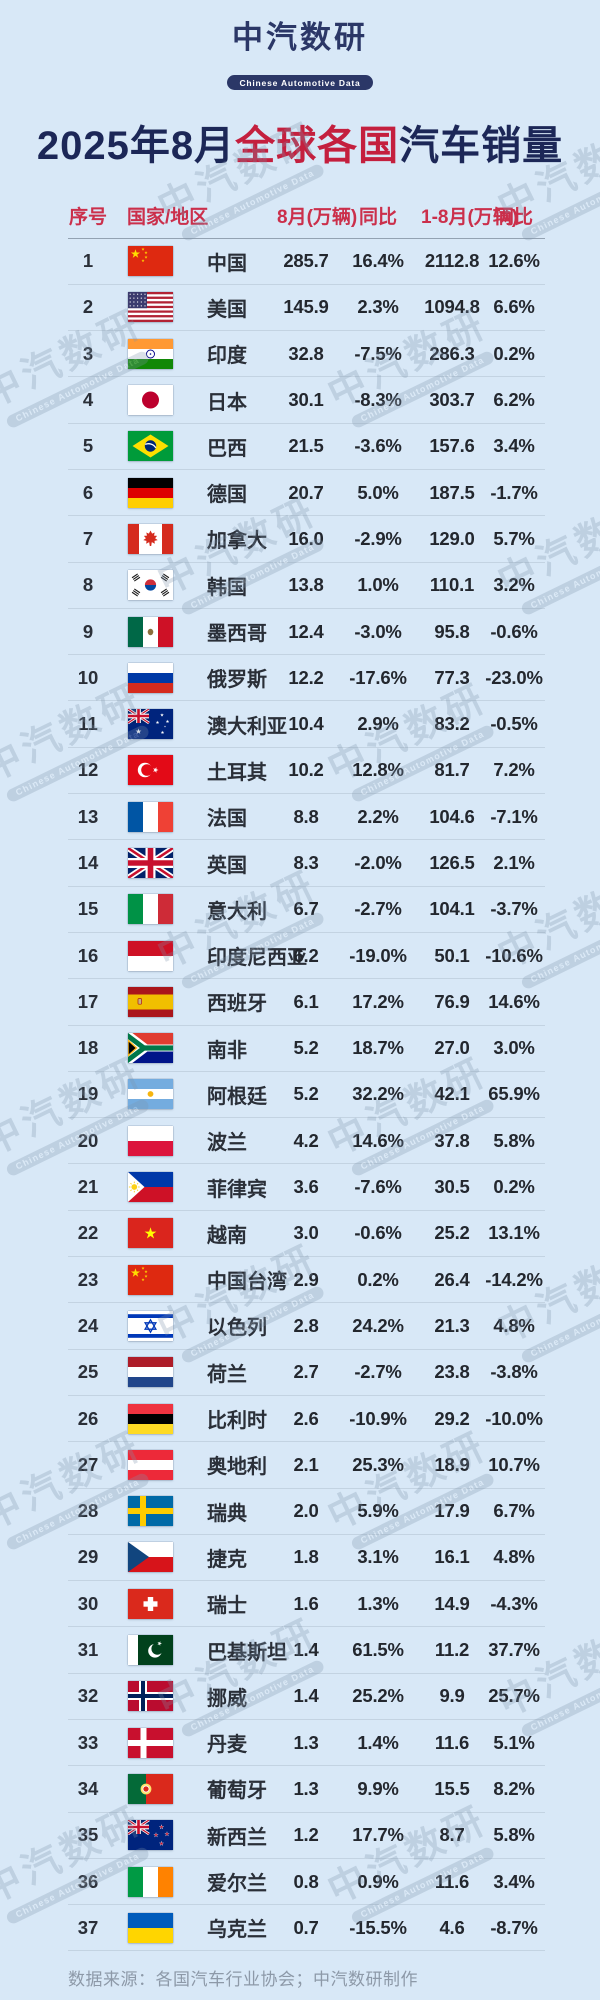 This screenshot has height=2000, width=600. What do you see at coordinates (514, 862) in the screenshot?
I see `ytd-yoy-cell: 2.1%` at bounding box center [514, 862].